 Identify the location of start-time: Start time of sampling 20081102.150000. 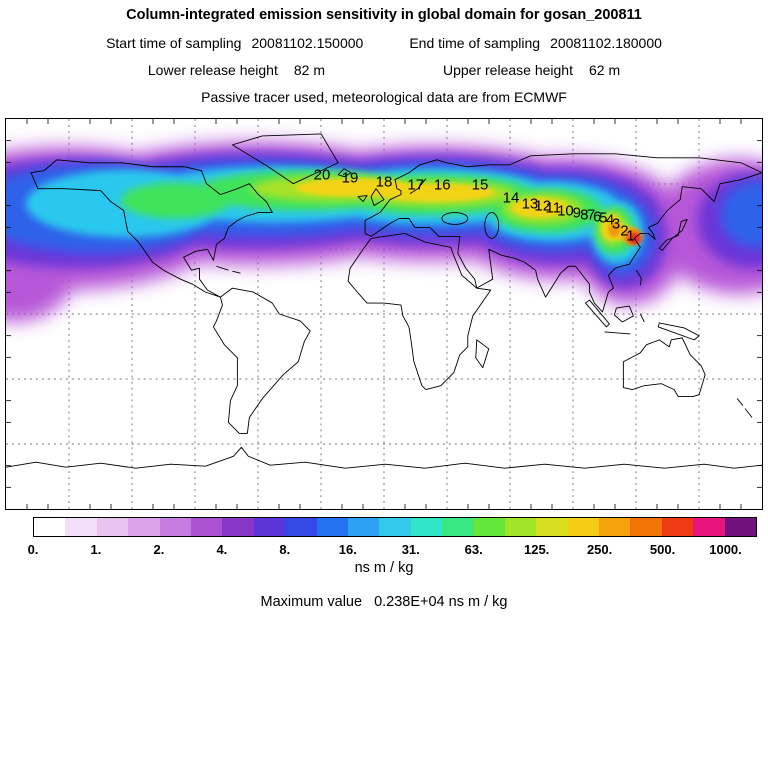
(234, 43).